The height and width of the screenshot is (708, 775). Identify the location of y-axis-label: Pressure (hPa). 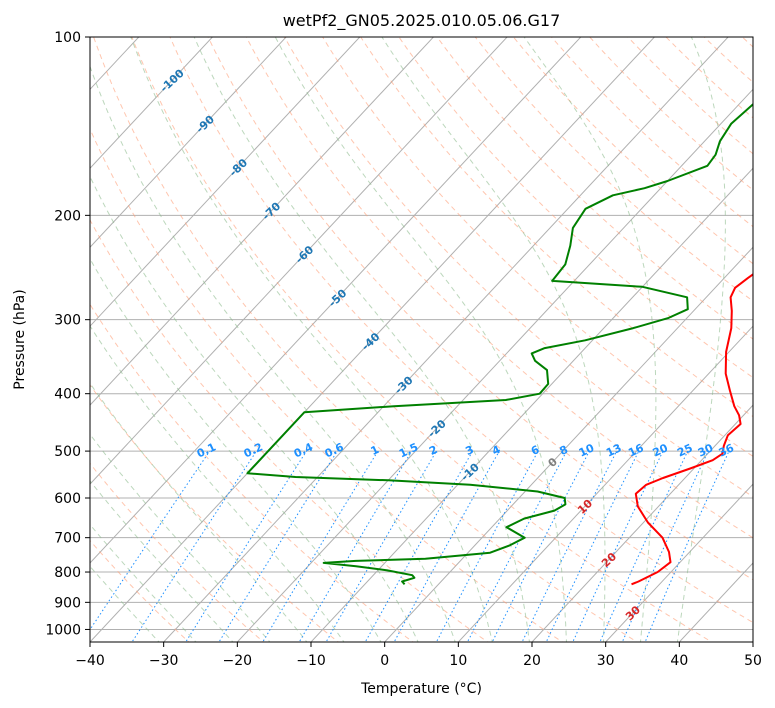
(20, 339).